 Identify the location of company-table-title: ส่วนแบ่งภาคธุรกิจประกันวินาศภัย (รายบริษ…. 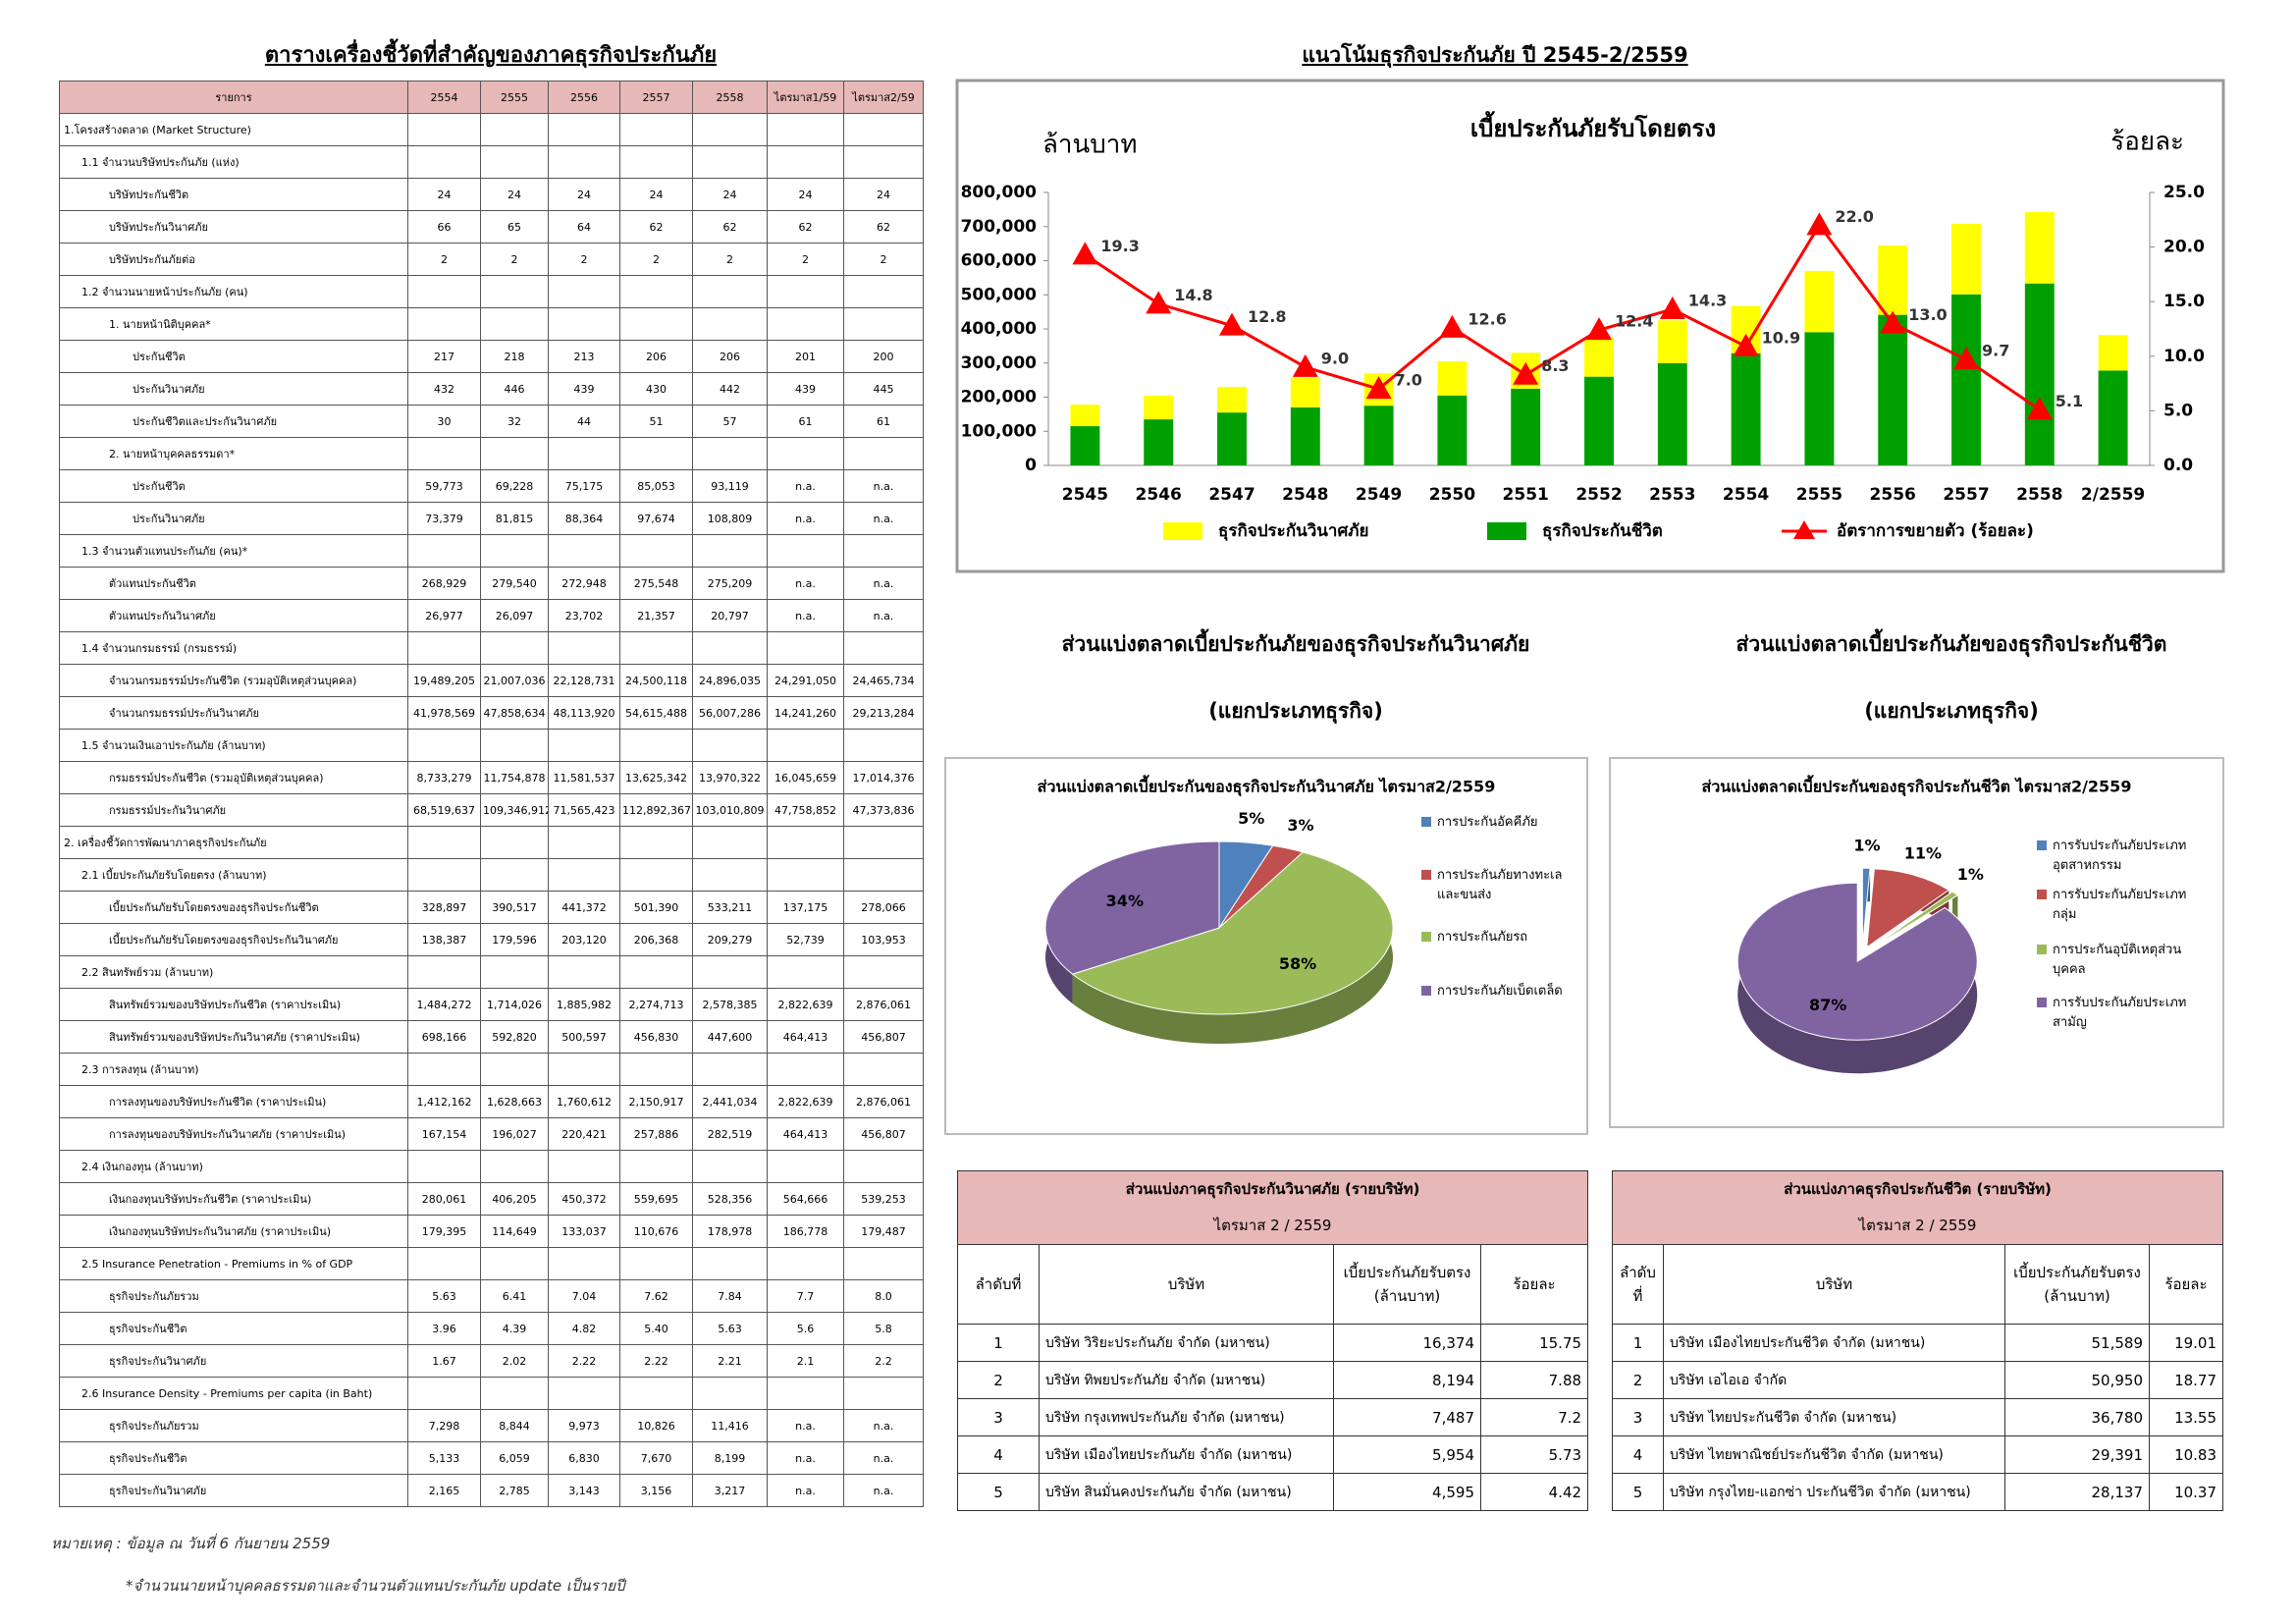
(1272, 1189).